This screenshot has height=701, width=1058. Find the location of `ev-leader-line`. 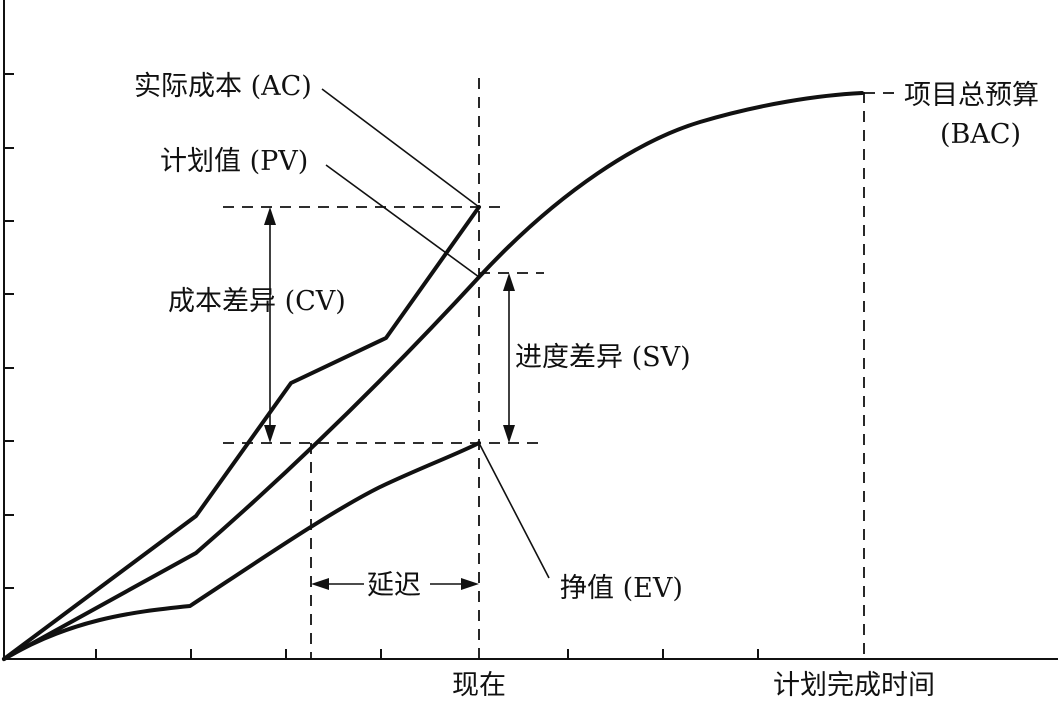

ev-leader-line is located at coordinates (514, 510).